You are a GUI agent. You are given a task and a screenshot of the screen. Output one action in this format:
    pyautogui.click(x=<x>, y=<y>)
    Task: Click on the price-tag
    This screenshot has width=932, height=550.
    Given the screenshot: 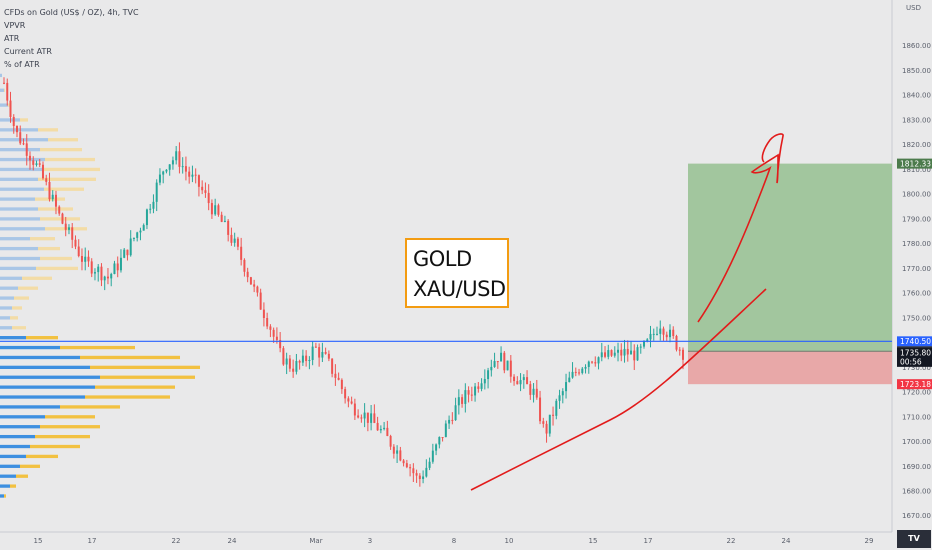 What is the action you would take?
    pyautogui.click(x=914, y=341)
    